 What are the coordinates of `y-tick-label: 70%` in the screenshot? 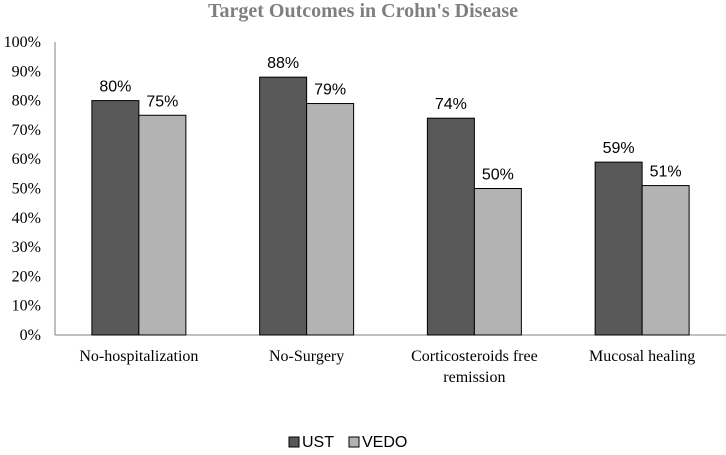 It's located at (26, 130).